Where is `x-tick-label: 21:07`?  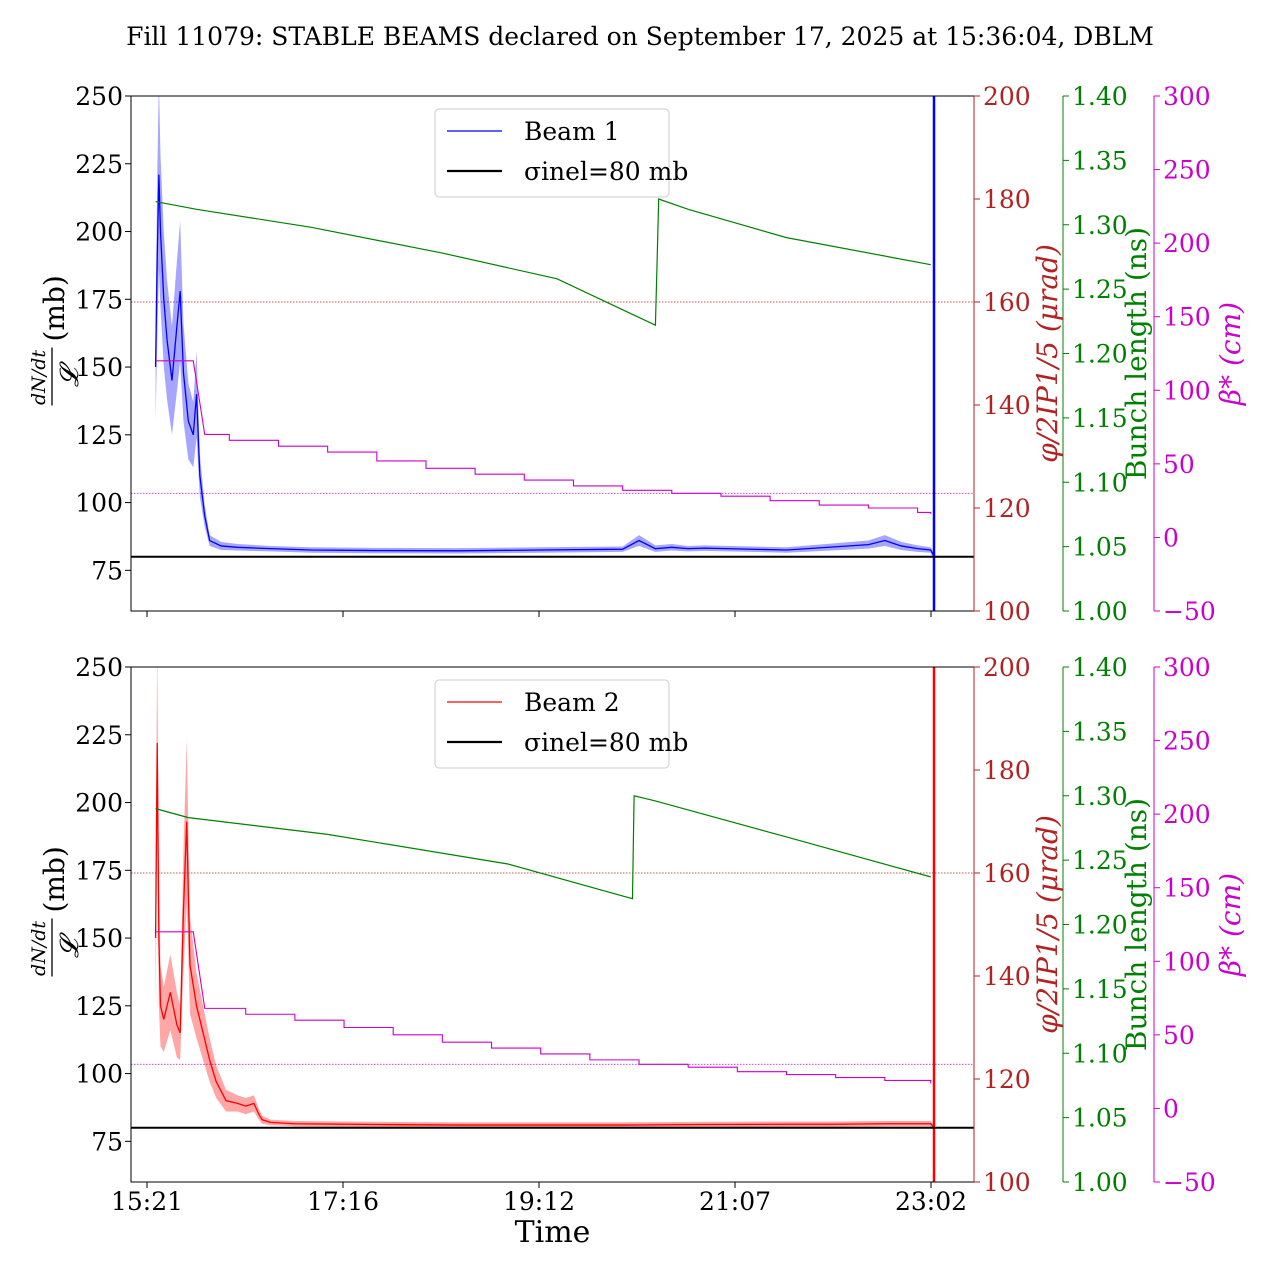 x-tick-label: 21:07 is located at coordinates (735, 1201).